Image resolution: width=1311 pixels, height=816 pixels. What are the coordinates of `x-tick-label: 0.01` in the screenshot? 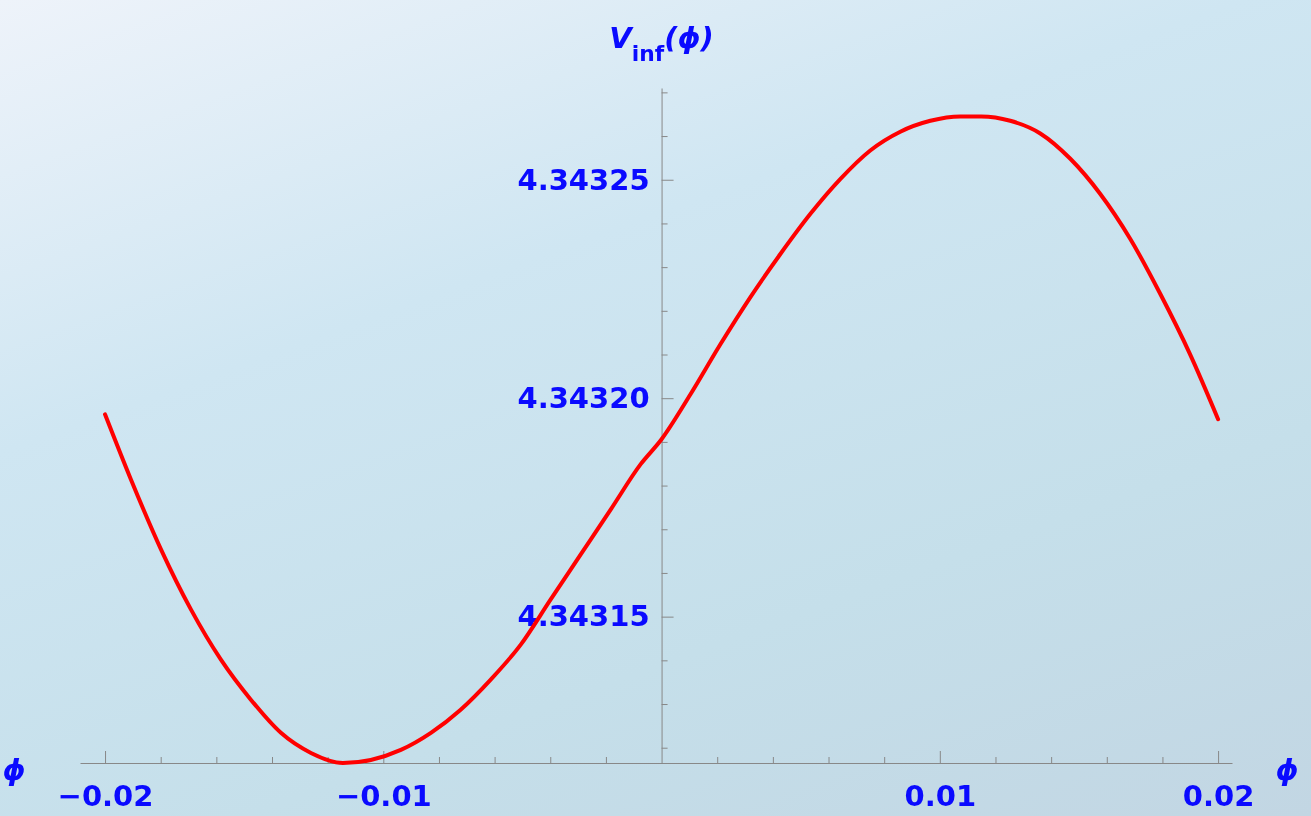 It's located at (940, 795).